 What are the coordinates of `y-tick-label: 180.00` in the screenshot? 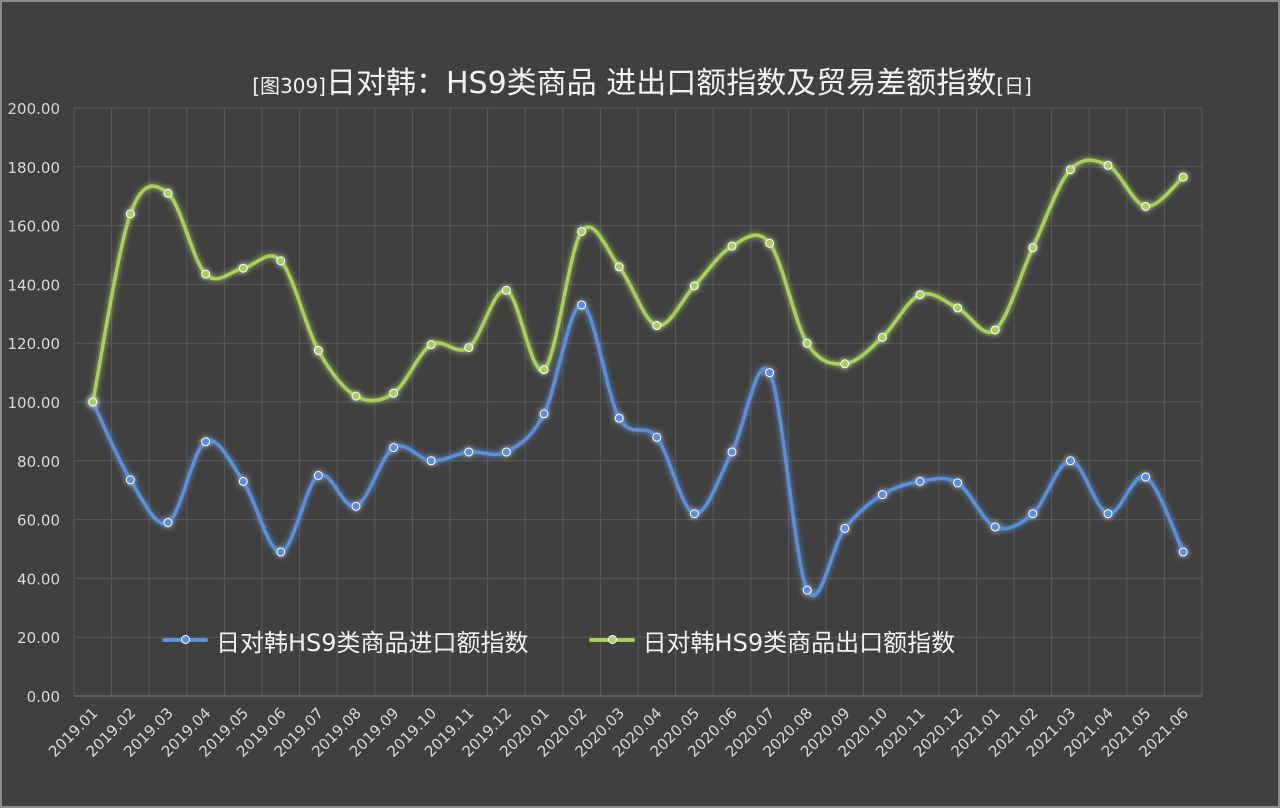 It's located at (34, 168).